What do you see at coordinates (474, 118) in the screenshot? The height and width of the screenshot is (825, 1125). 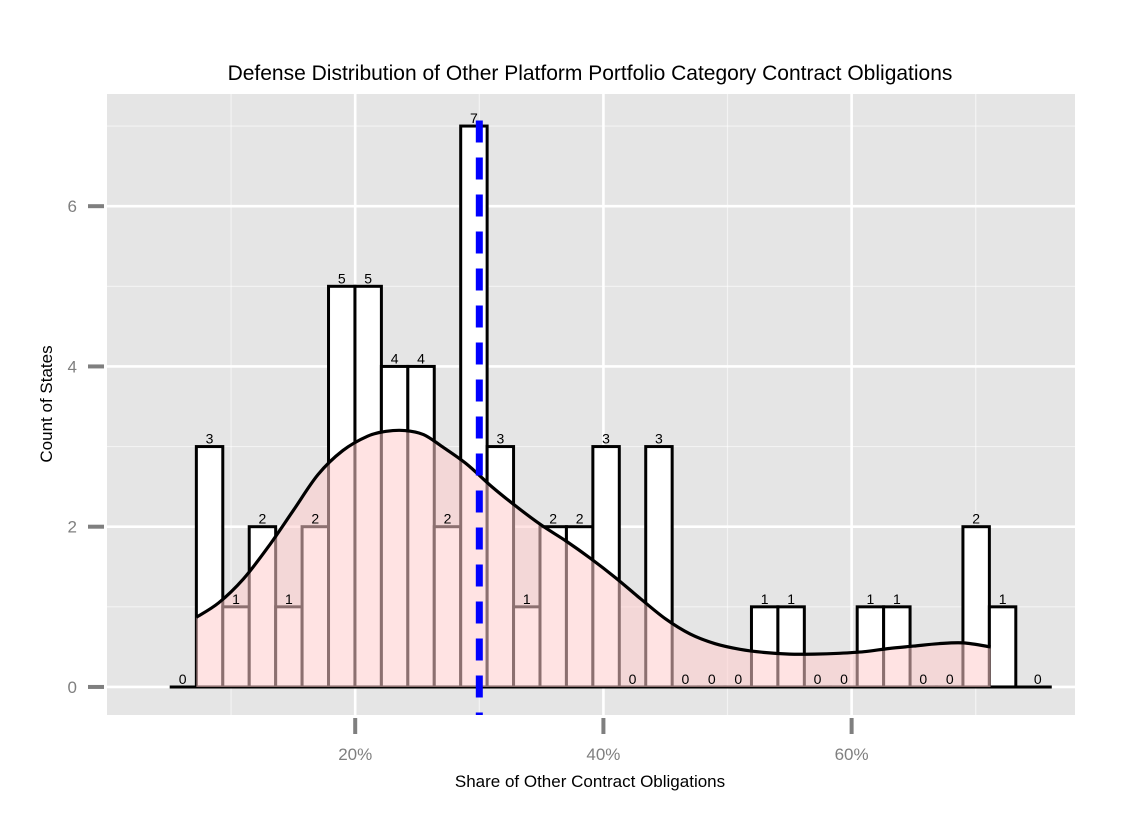 I see `bar-count-label: 7` at bounding box center [474, 118].